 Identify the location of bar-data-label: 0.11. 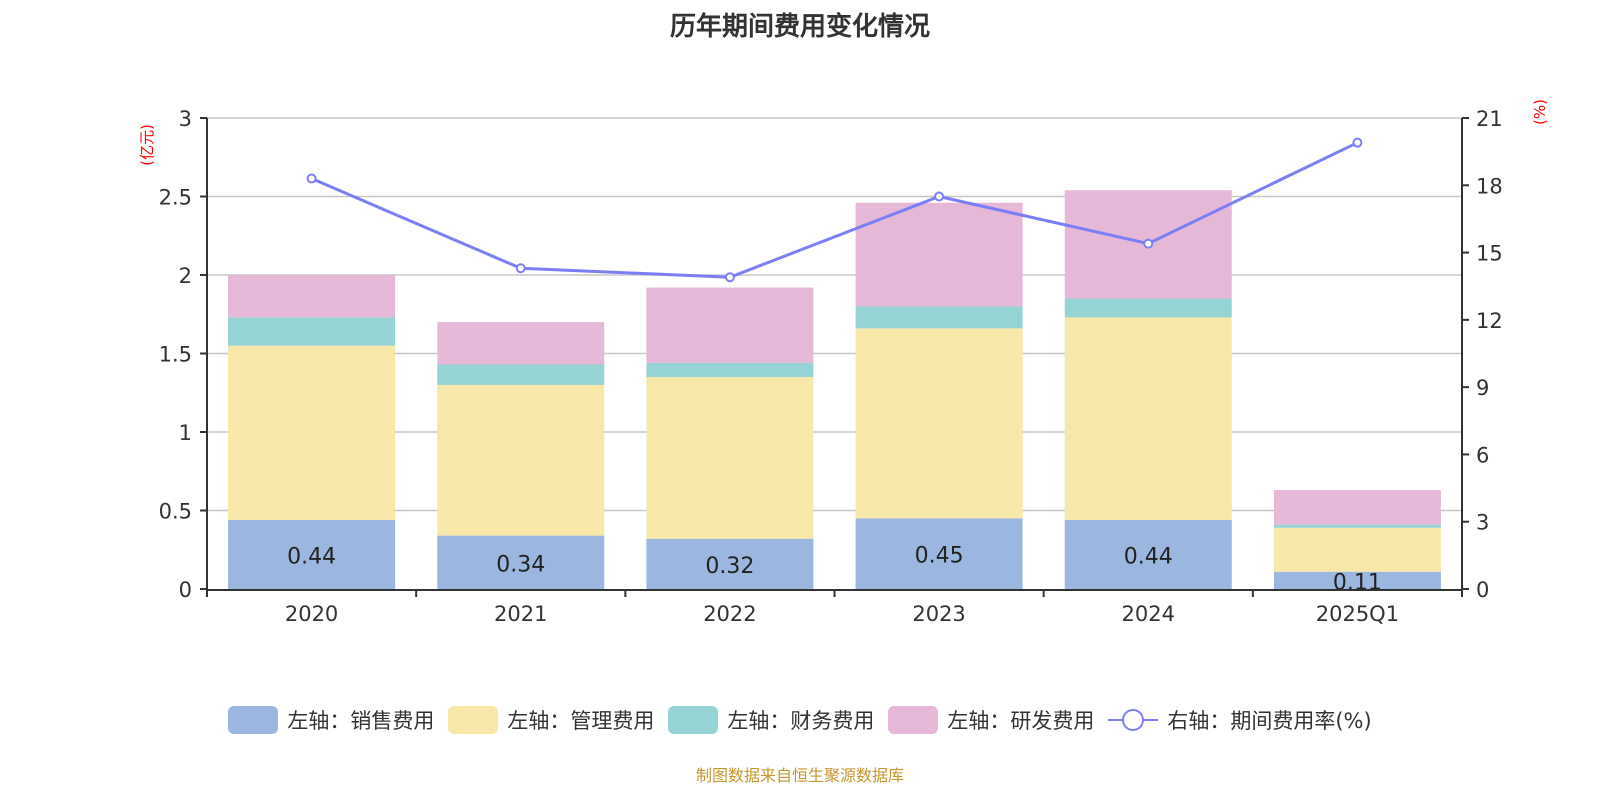
(1357, 582).